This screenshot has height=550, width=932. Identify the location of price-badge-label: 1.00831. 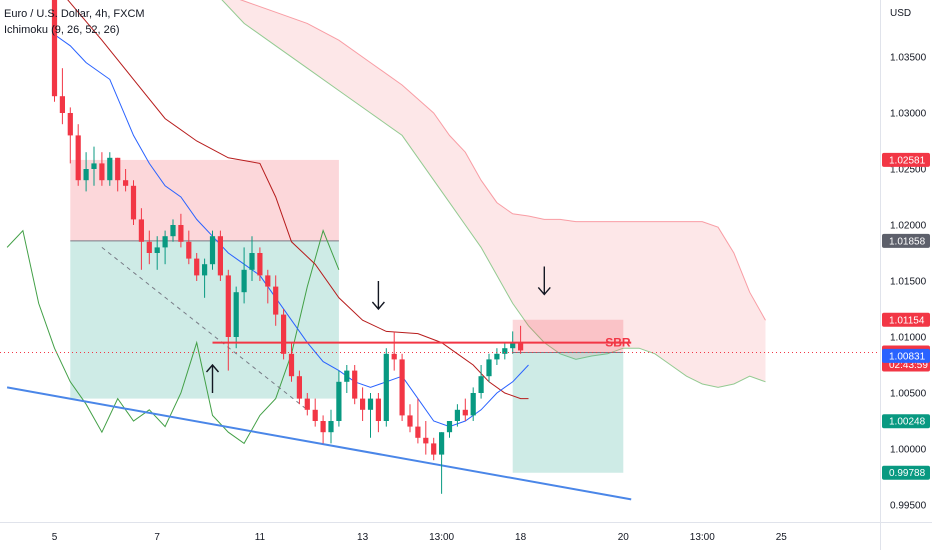
(907, 356).